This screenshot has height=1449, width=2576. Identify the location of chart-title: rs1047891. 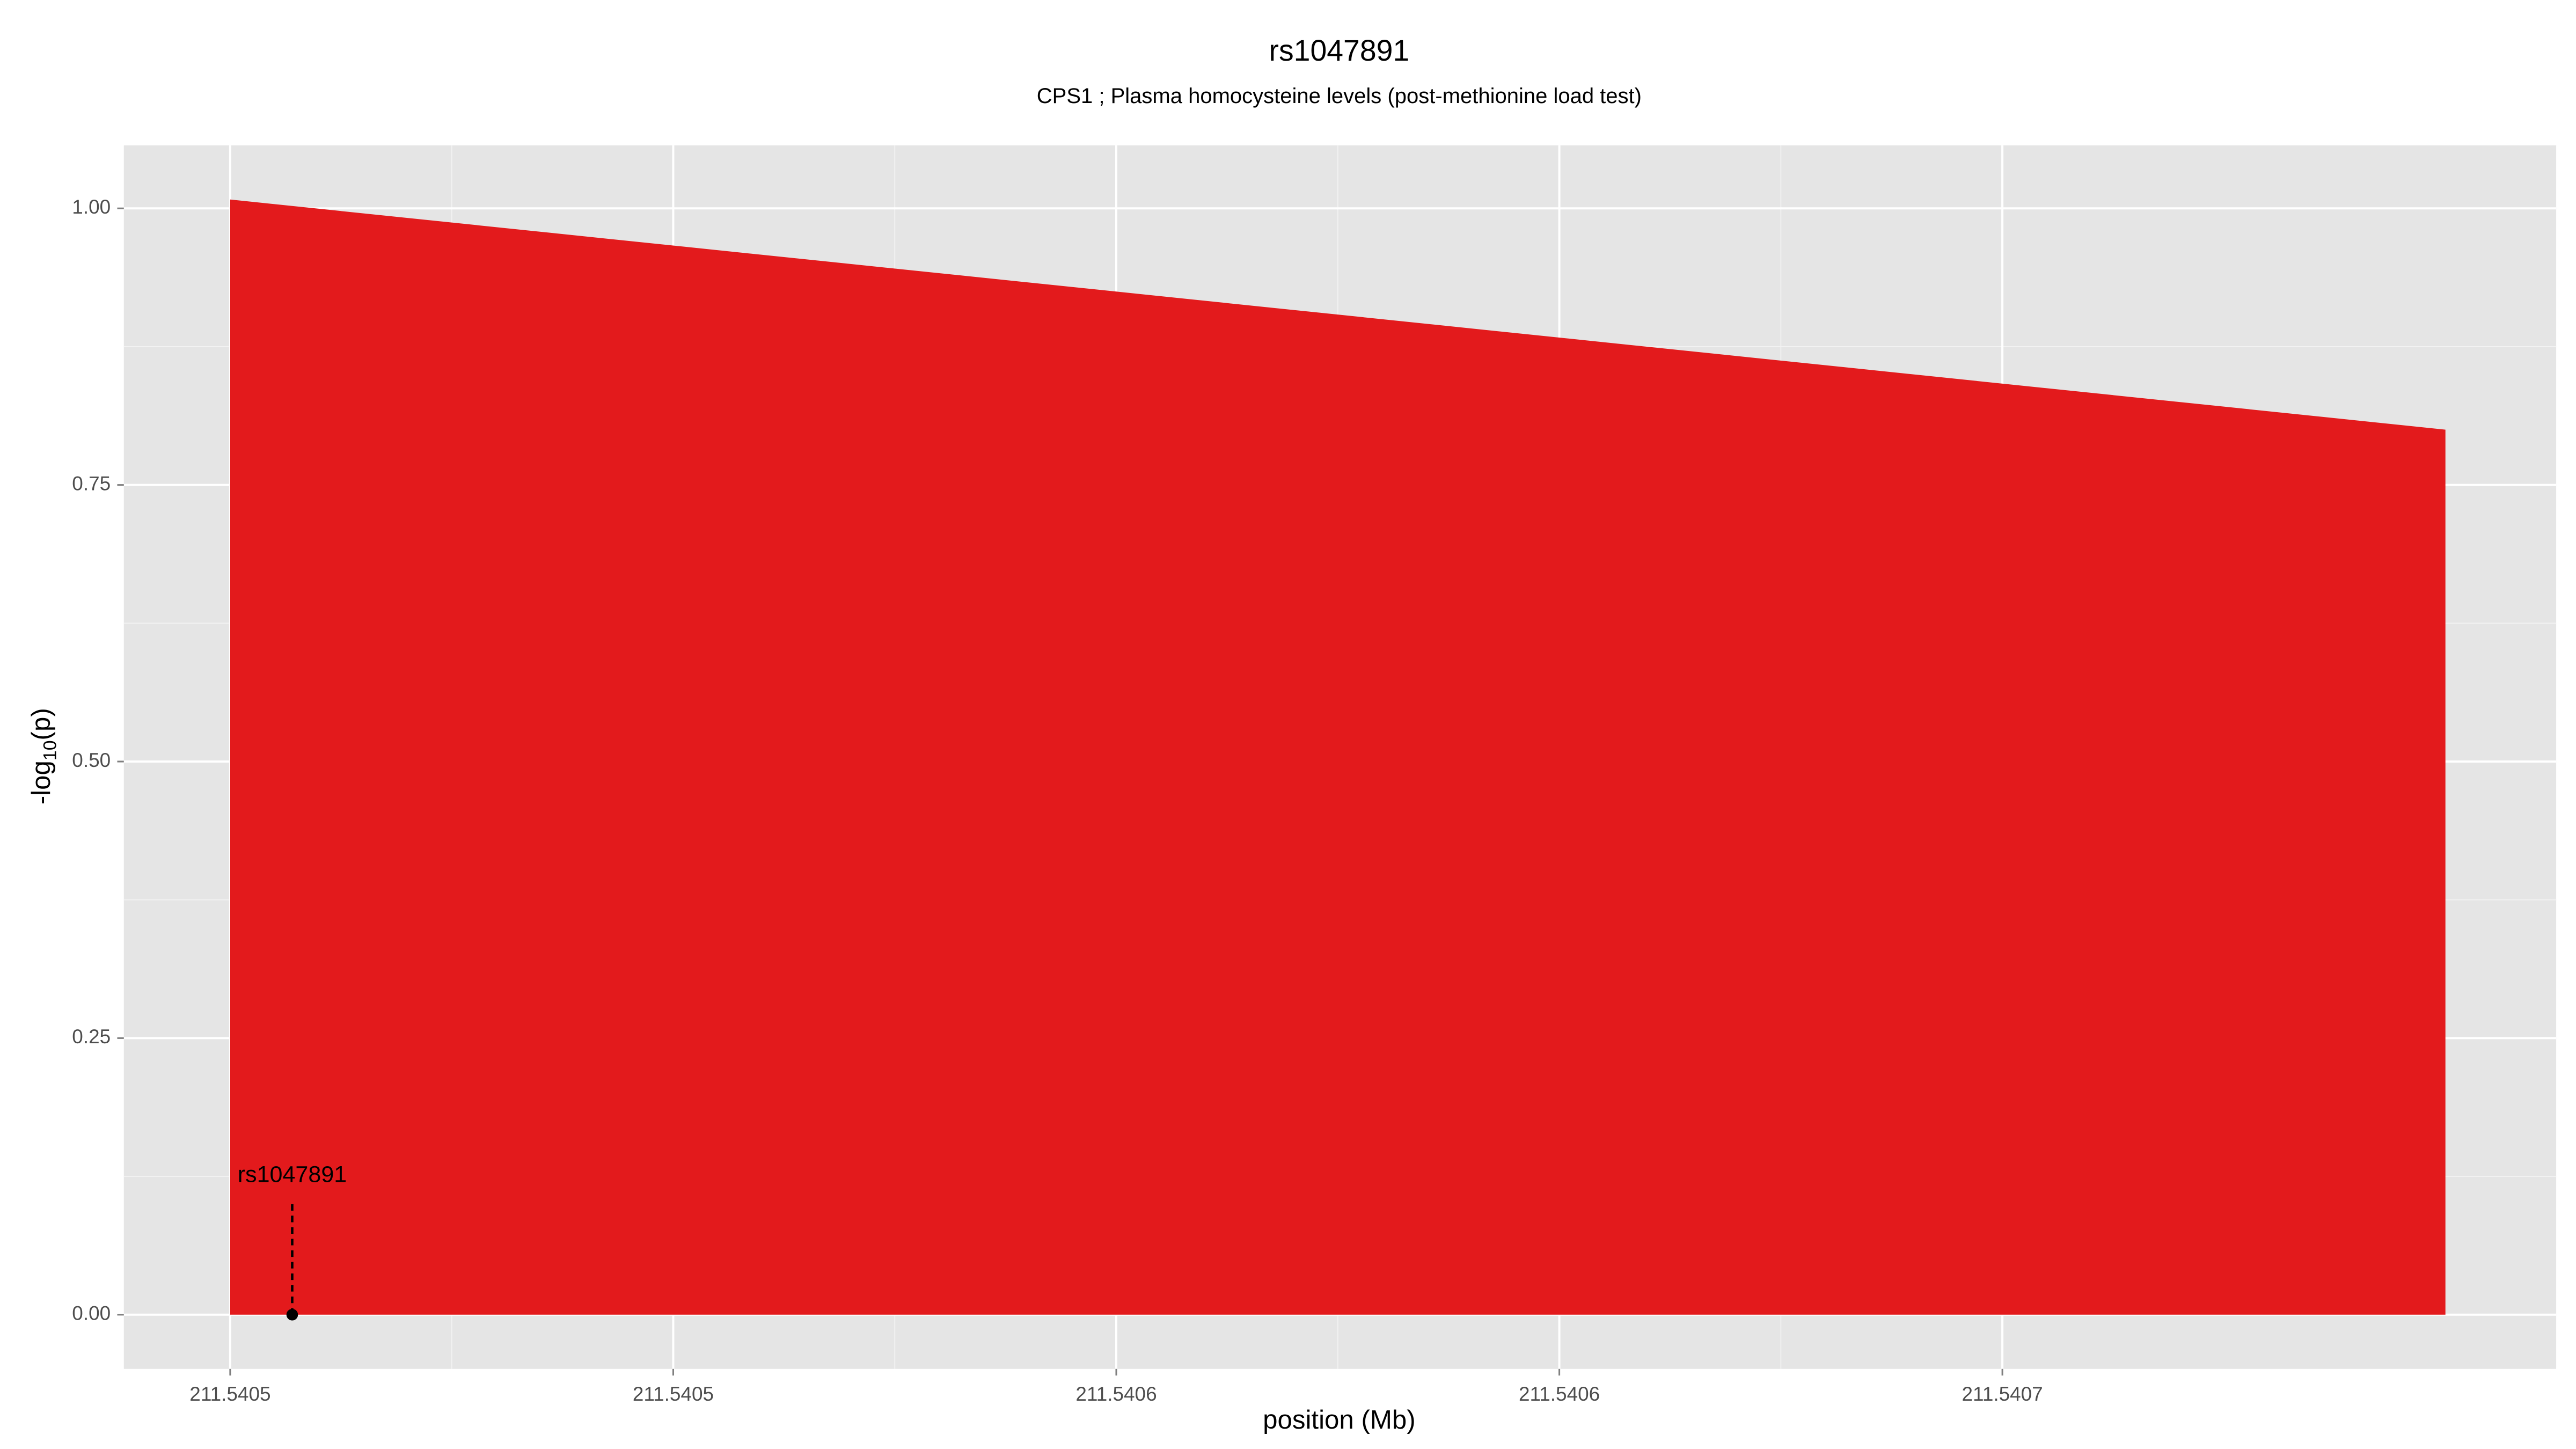
(1339, 50).